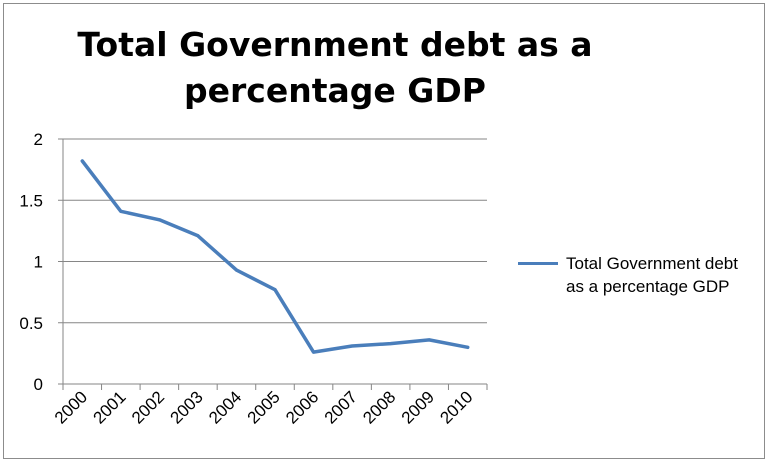 This screenshot has height=464, width=770. I want to click on x-tick-label: 2005, so click(264, 407).